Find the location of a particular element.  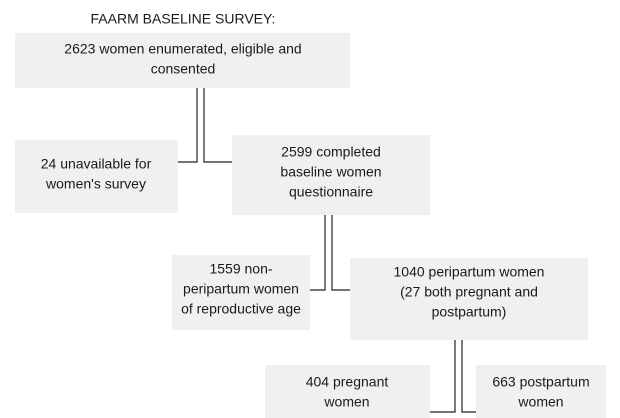

diagram-title: FAARM BASELINE SURVEY: is located at coordinates (183, 19).